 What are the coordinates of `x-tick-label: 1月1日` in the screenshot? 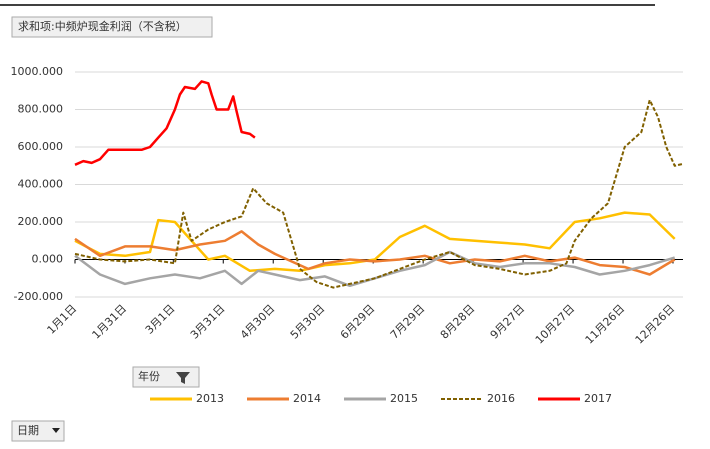 It's located at (62, 319).